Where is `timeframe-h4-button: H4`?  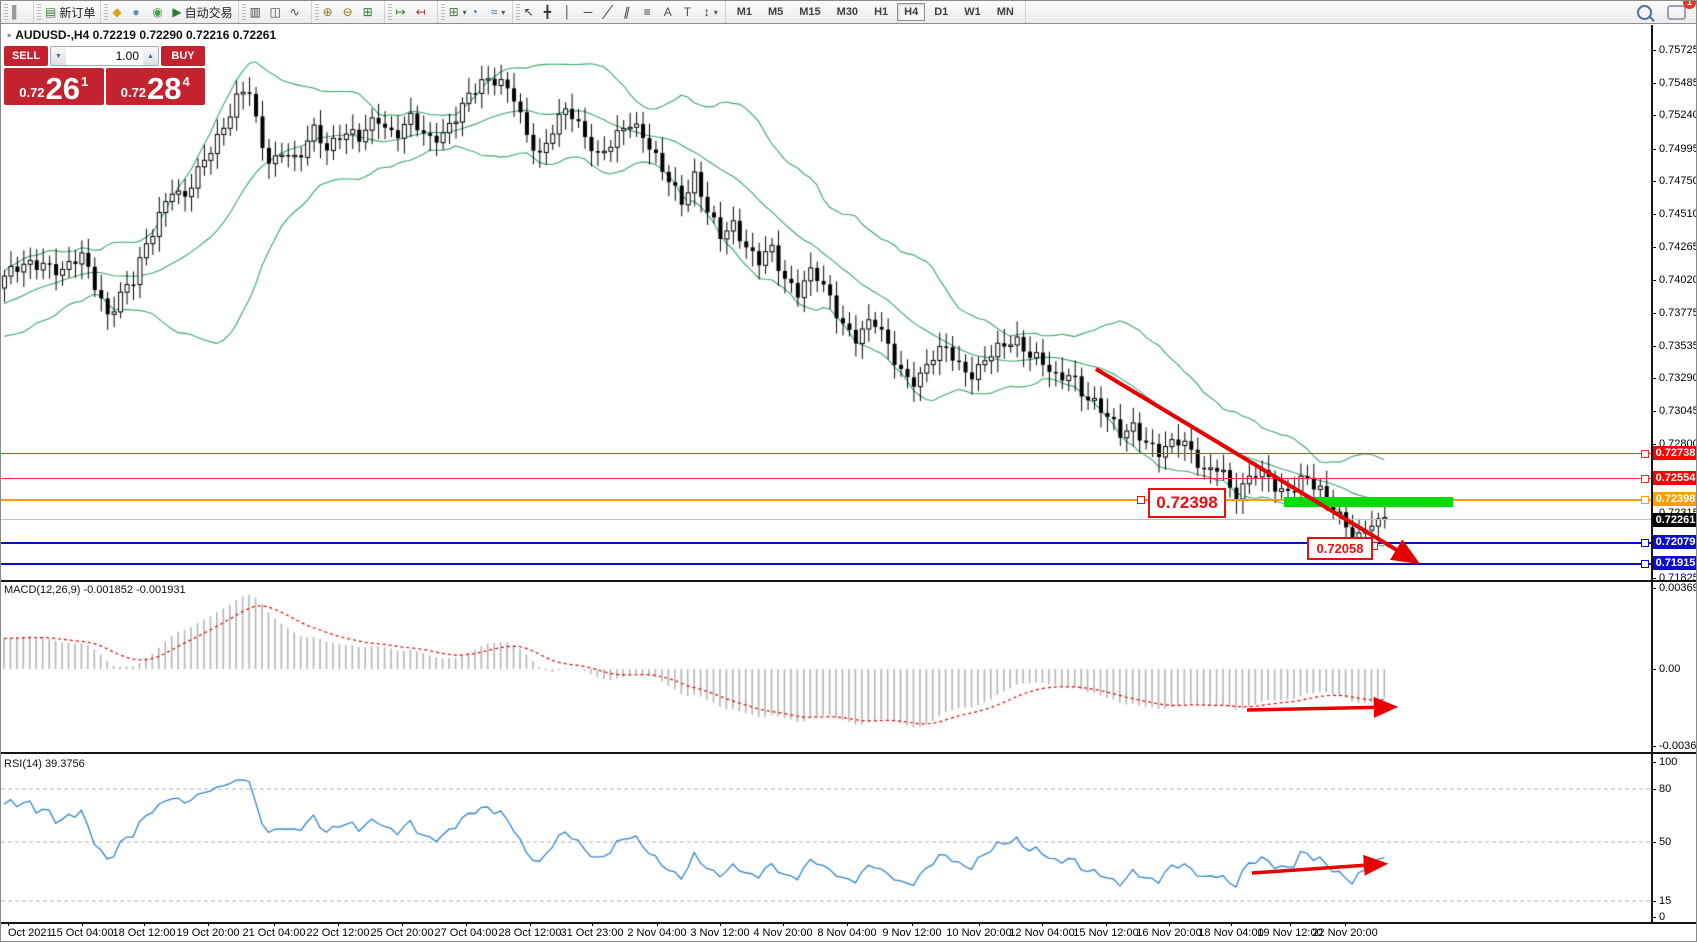
timeframe-h4-button: H4 is located at coordinates (911, 12).